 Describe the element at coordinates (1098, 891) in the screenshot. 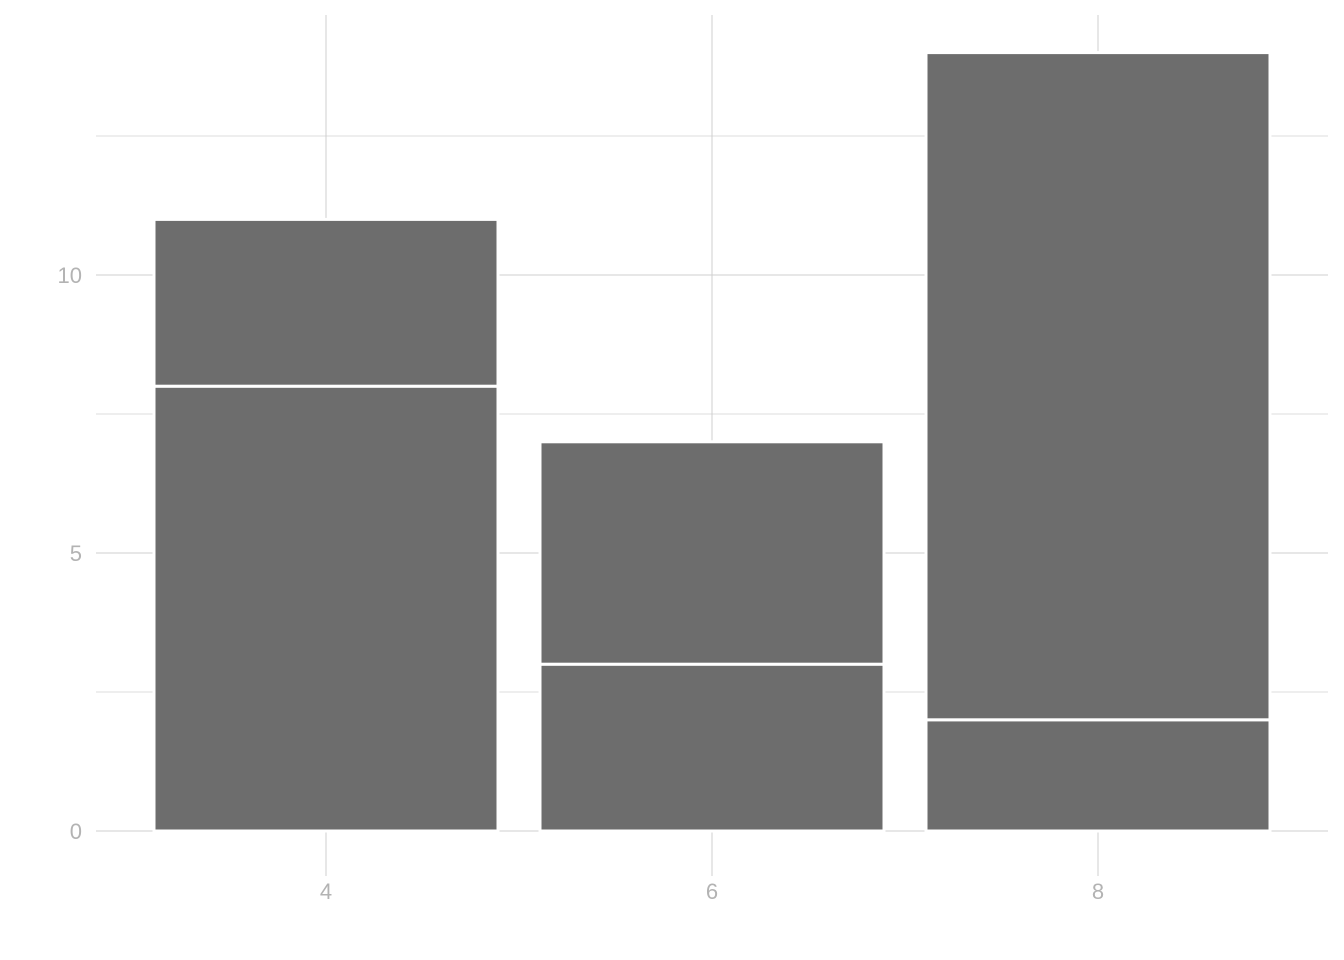

I see `x-tick-label: 8` at that location.